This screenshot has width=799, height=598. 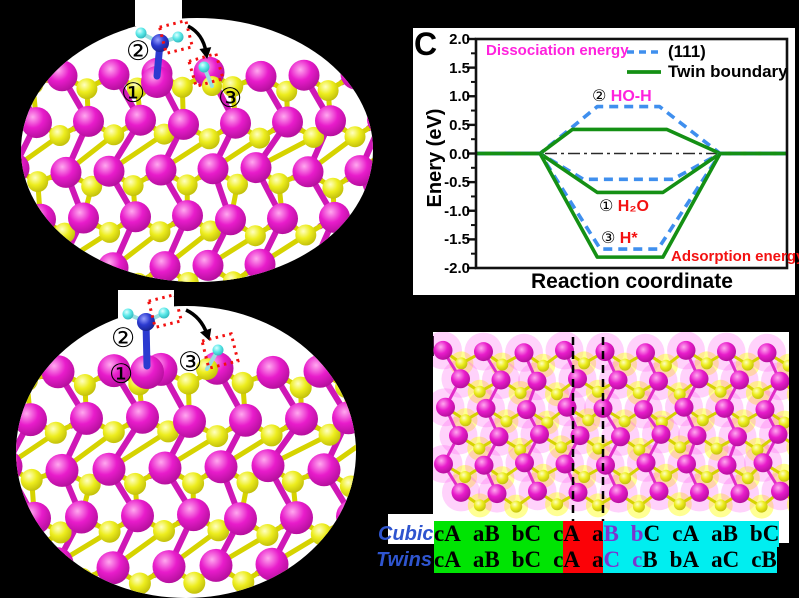 What do you see at coordinates (138, 51) in the screenshot?
I see `top-panel-step-2: ②` at bounding box center [138, 51].